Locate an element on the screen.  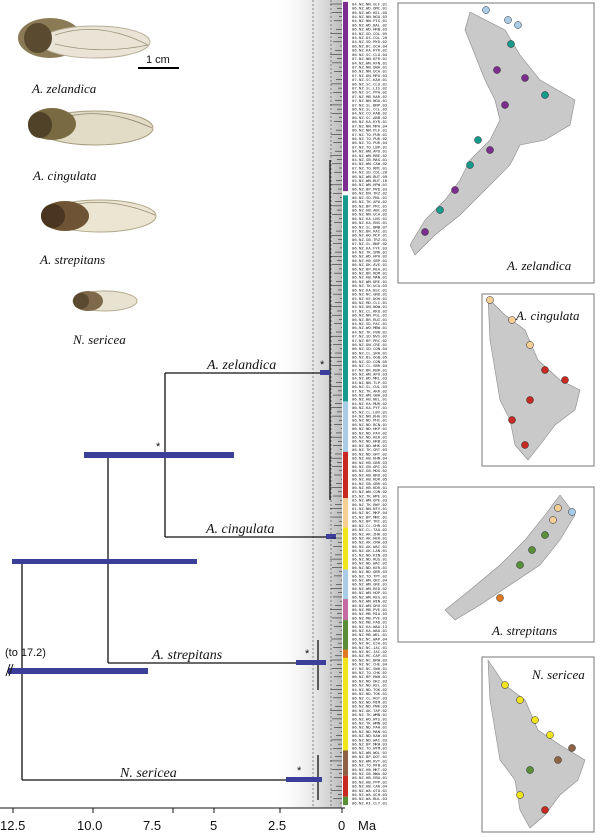
tip-label: 07.NZ.TO.PUR.01 is located at coordinates (370, 134).